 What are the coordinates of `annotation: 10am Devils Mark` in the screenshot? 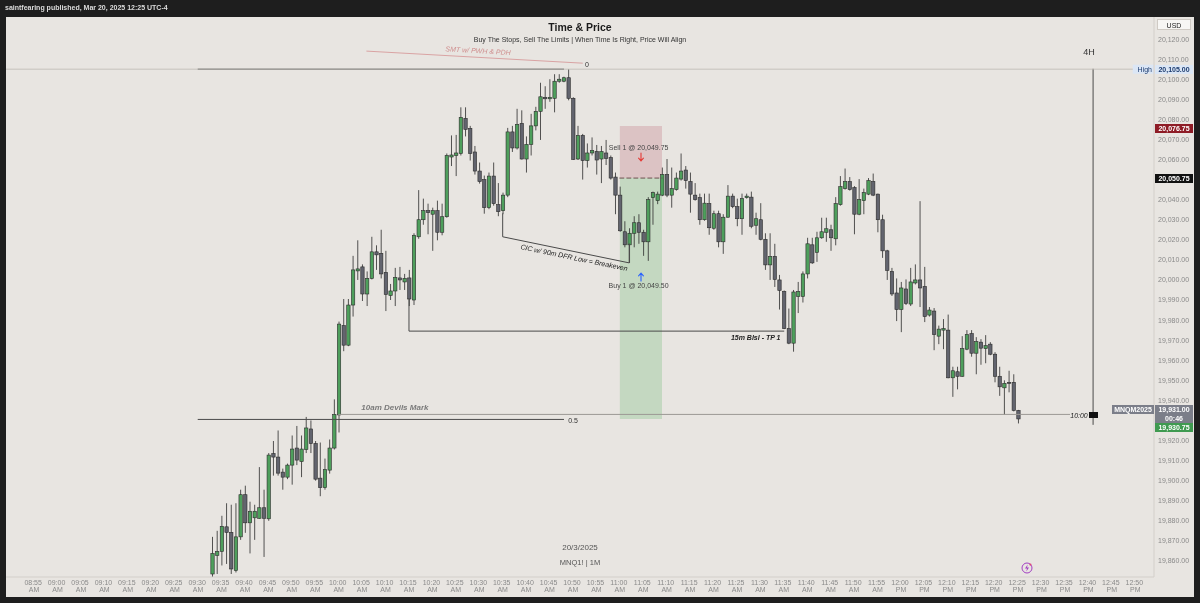 It's located at (395, 407).